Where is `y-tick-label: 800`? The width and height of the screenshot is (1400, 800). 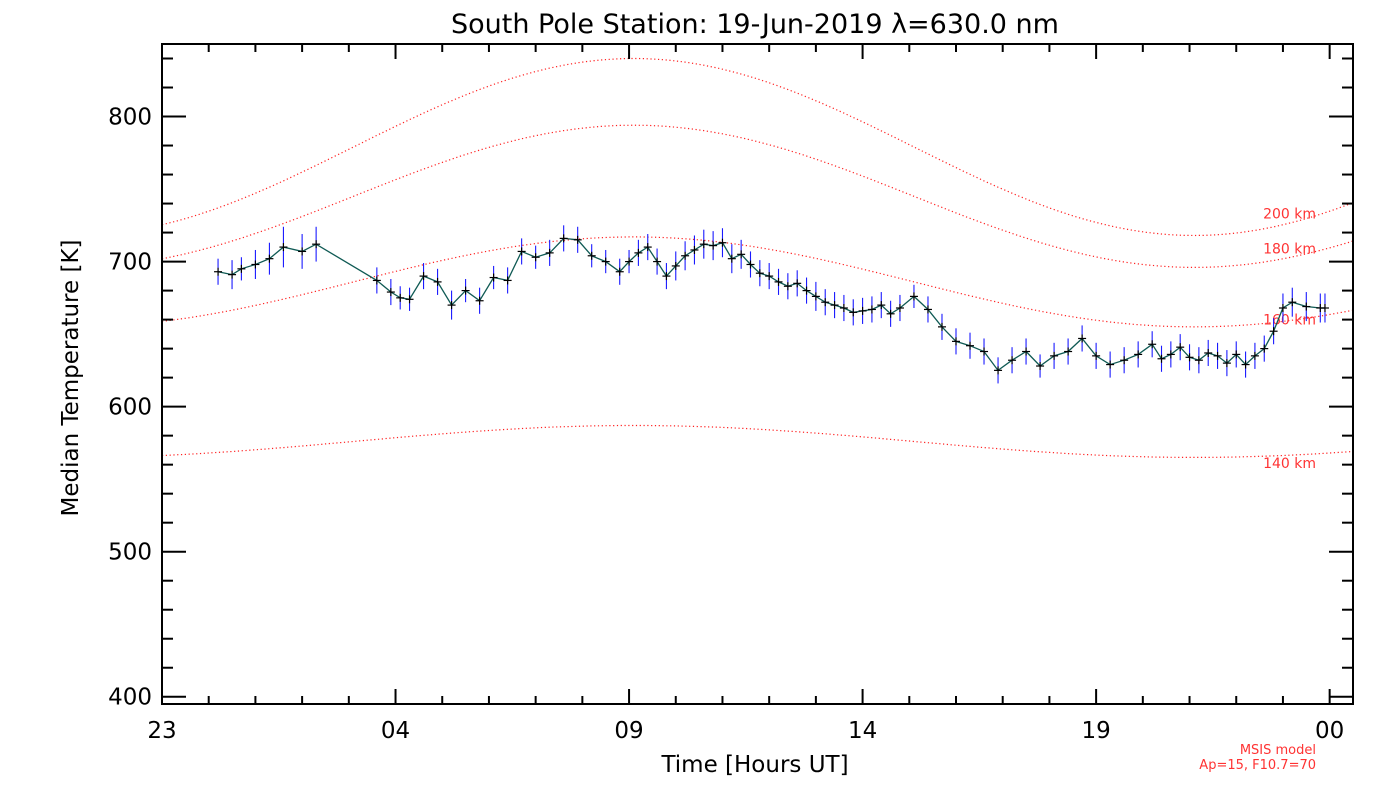
y-tick-label: 800 is located at coordinates (130, 118).